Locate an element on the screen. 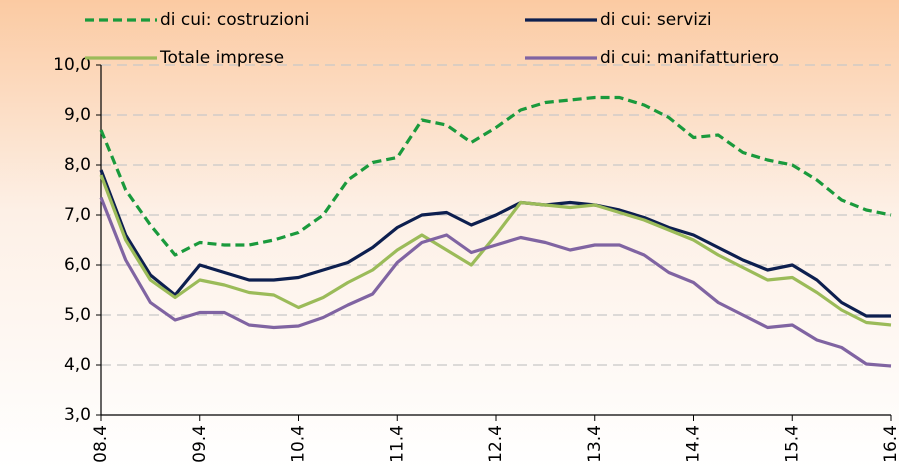 Image resolution: width=899 pixels, height=469 pixels. x-tick-label: 14.4 is located at coordinates (694, 444).